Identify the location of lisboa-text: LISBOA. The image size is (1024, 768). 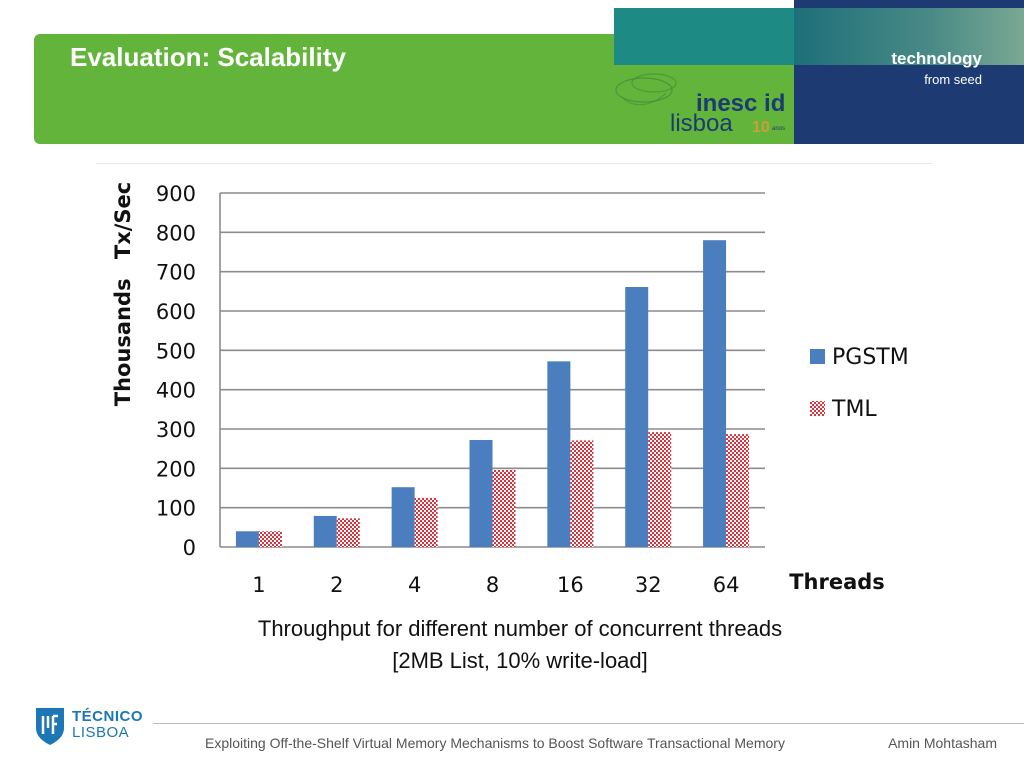
(101, 732).